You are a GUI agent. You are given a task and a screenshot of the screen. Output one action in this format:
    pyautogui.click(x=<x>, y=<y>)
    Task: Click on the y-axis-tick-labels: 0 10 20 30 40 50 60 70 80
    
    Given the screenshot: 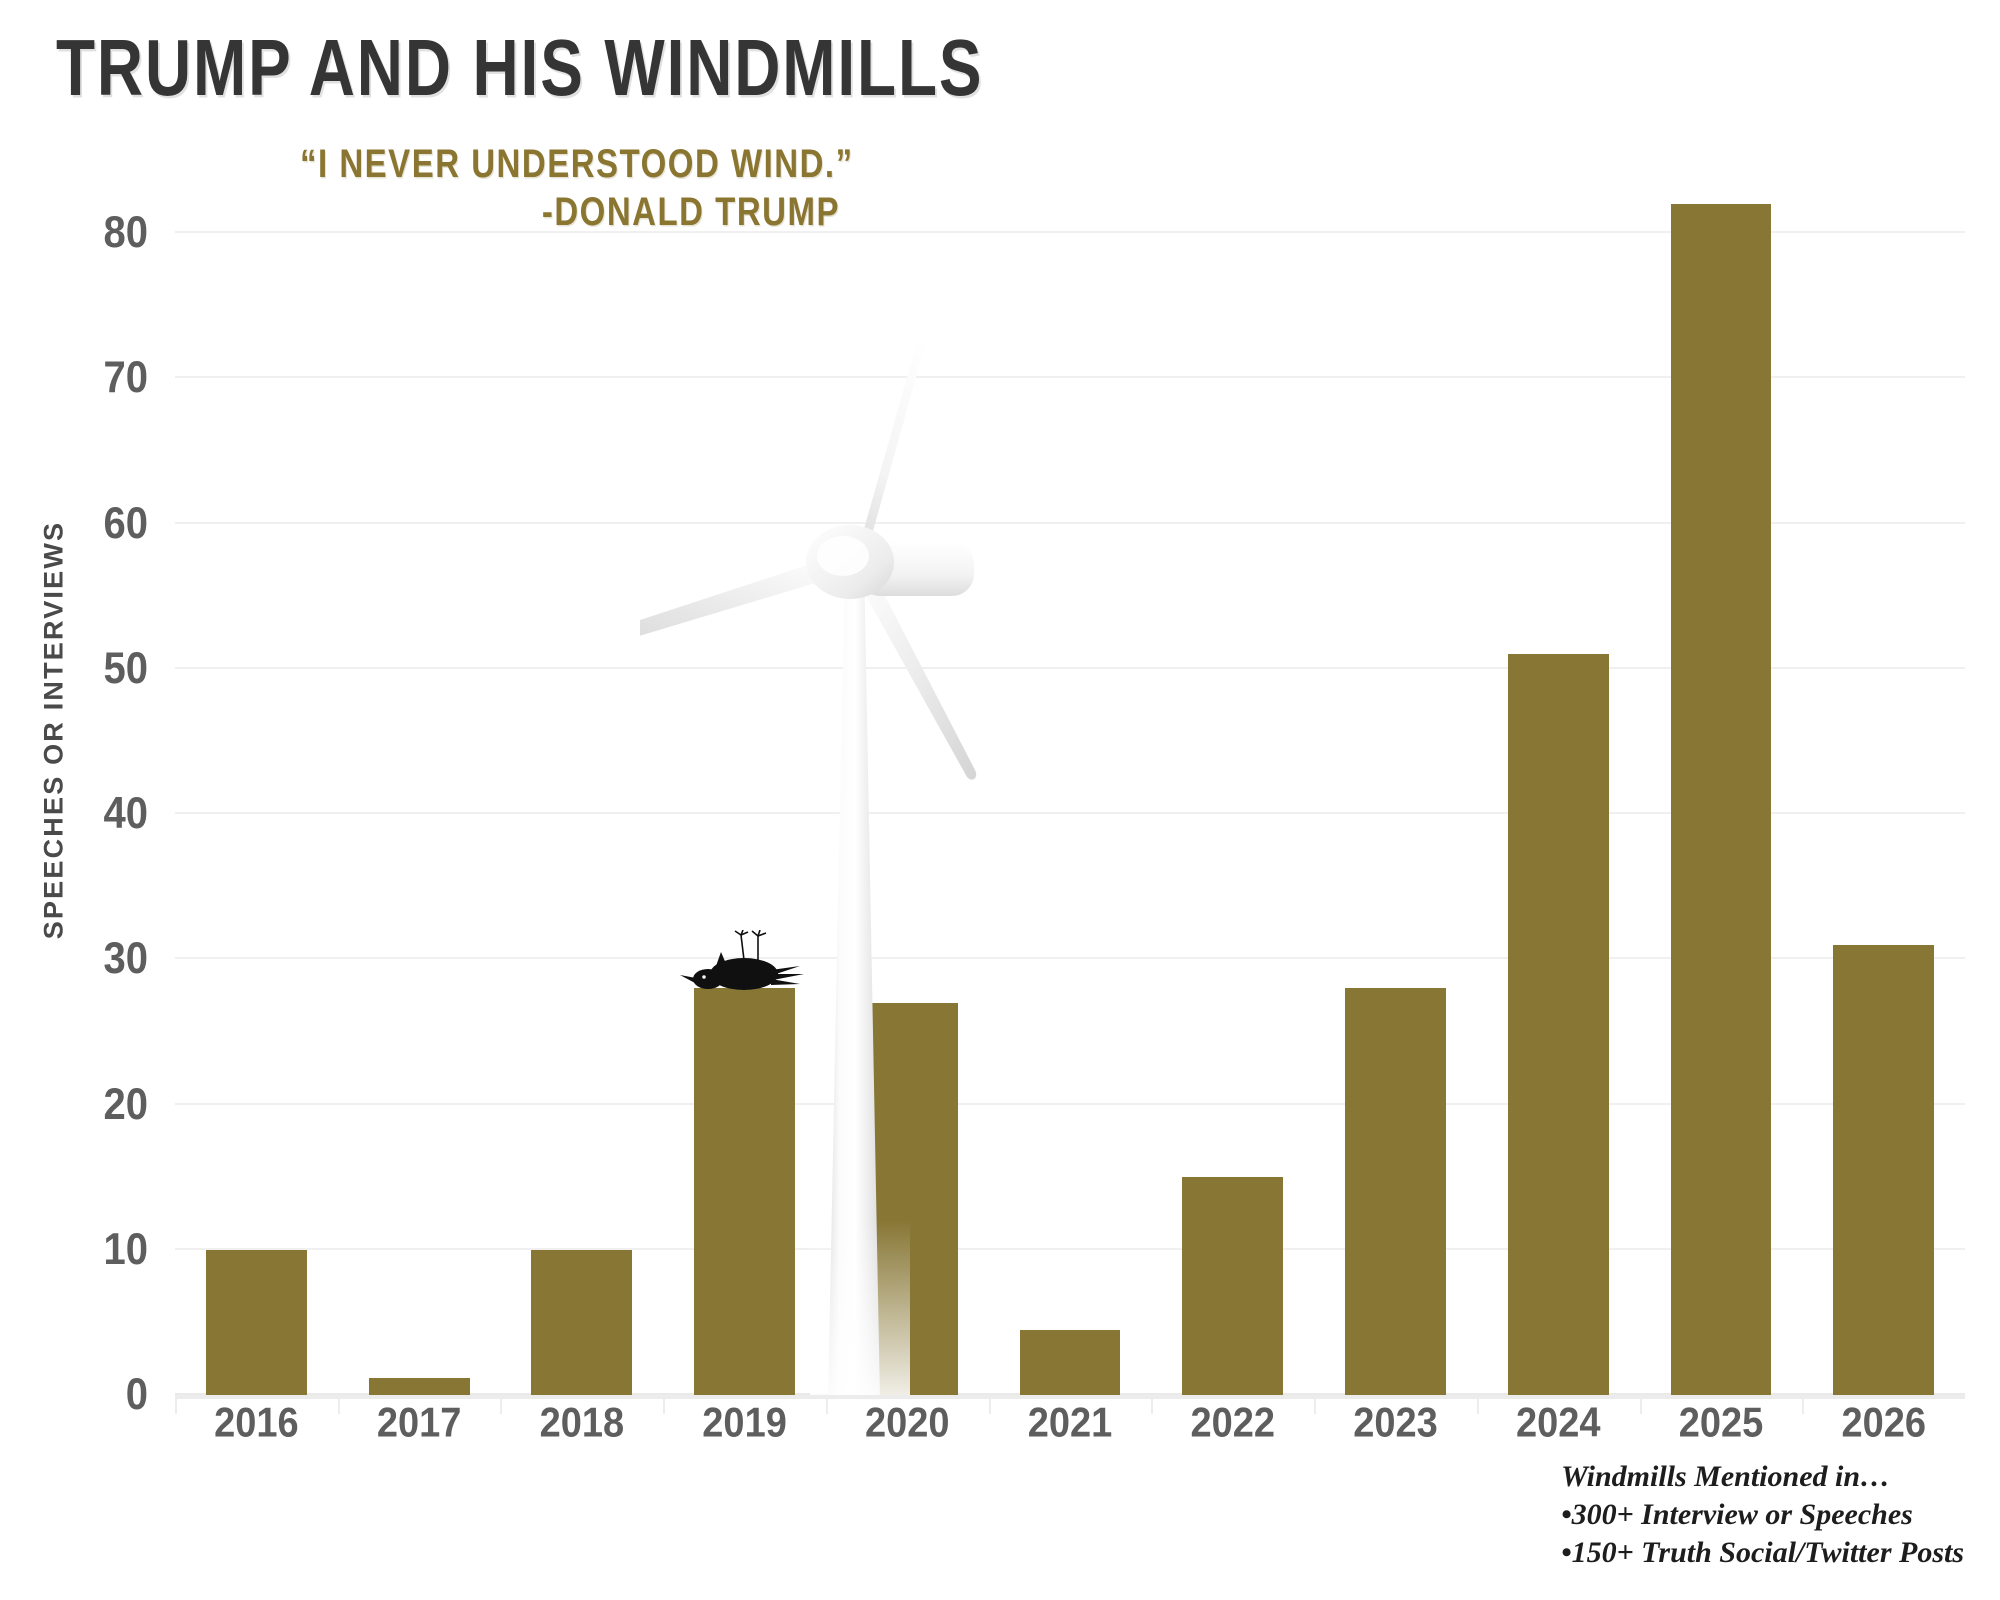 What is the action you would take?
    pyautogui.click(x=88, y=813)
    